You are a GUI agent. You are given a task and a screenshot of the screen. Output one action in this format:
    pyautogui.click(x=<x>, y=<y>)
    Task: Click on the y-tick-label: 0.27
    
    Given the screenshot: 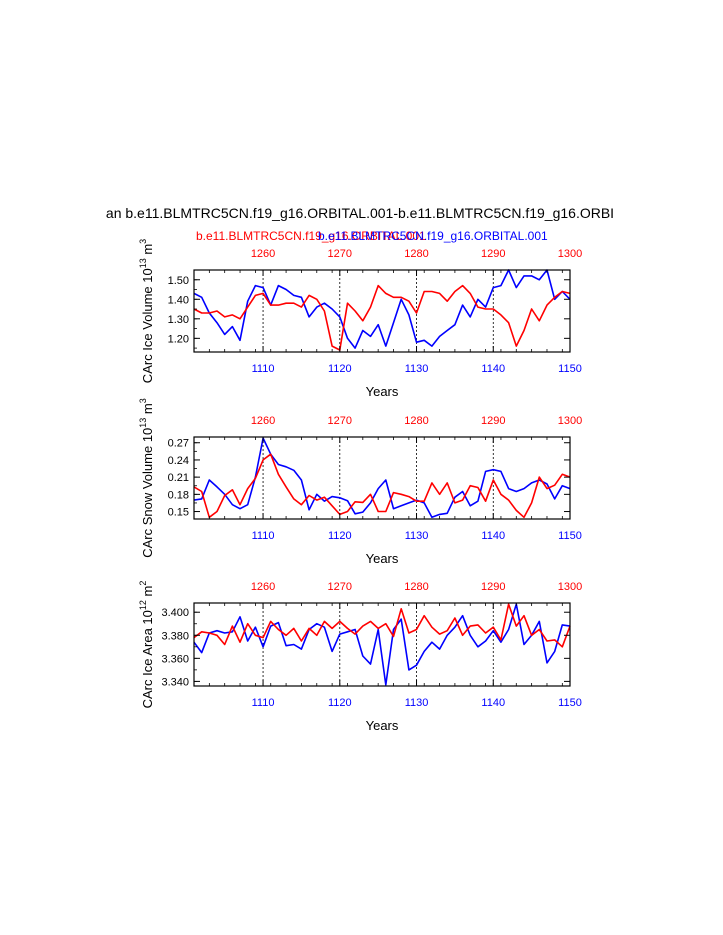 What is the action you would take?
    pyautogui.click(x=178, y=444)
    